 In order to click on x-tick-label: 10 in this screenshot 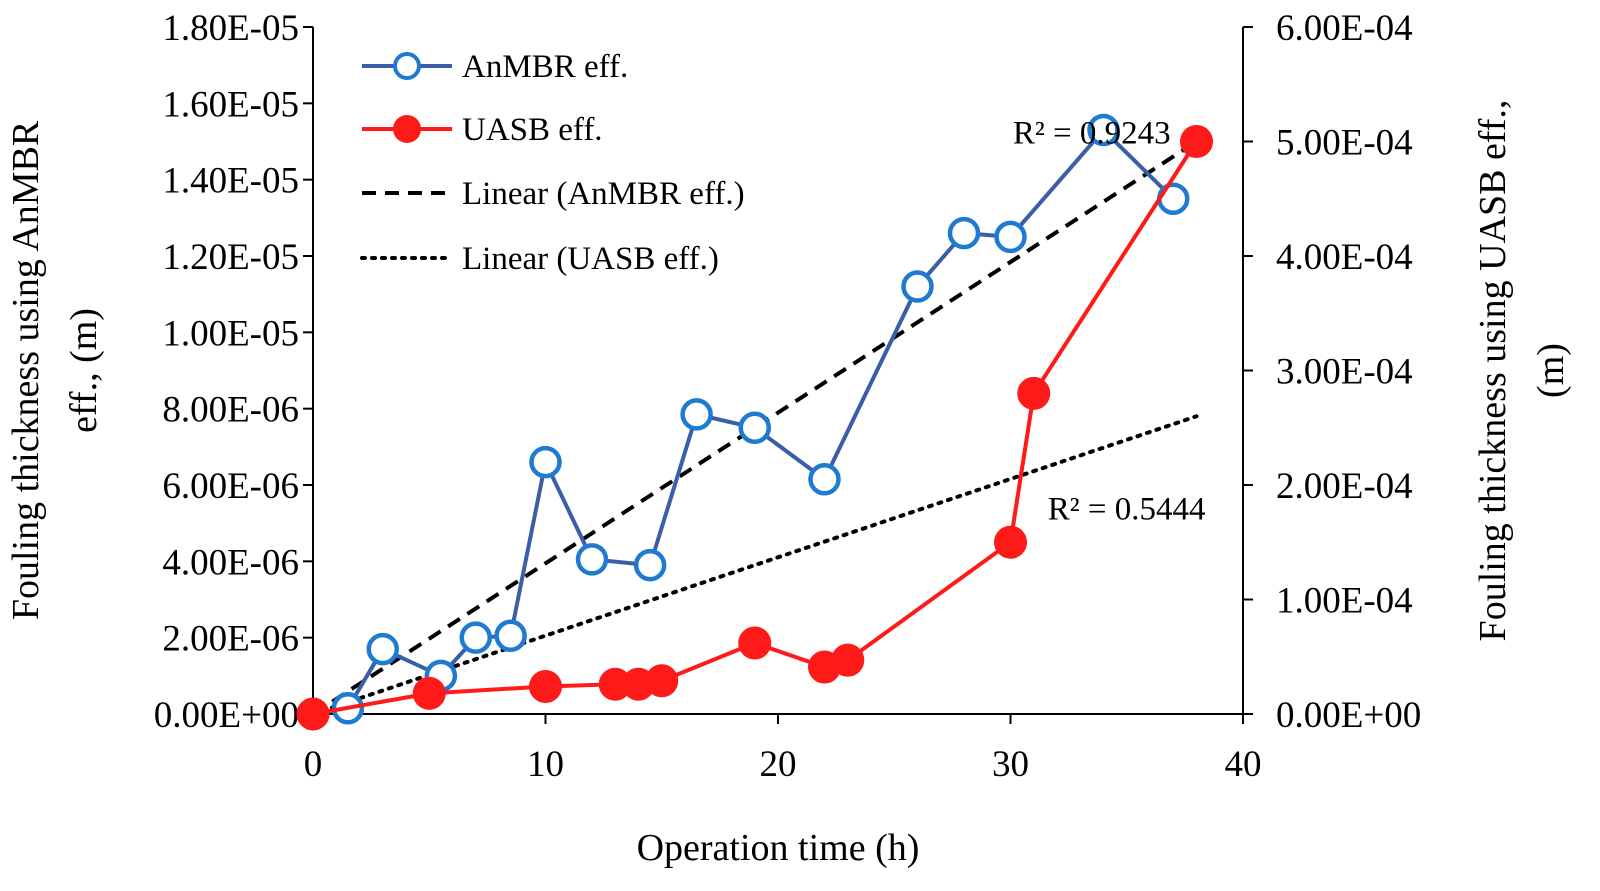, I will do `click(545, 764)`.